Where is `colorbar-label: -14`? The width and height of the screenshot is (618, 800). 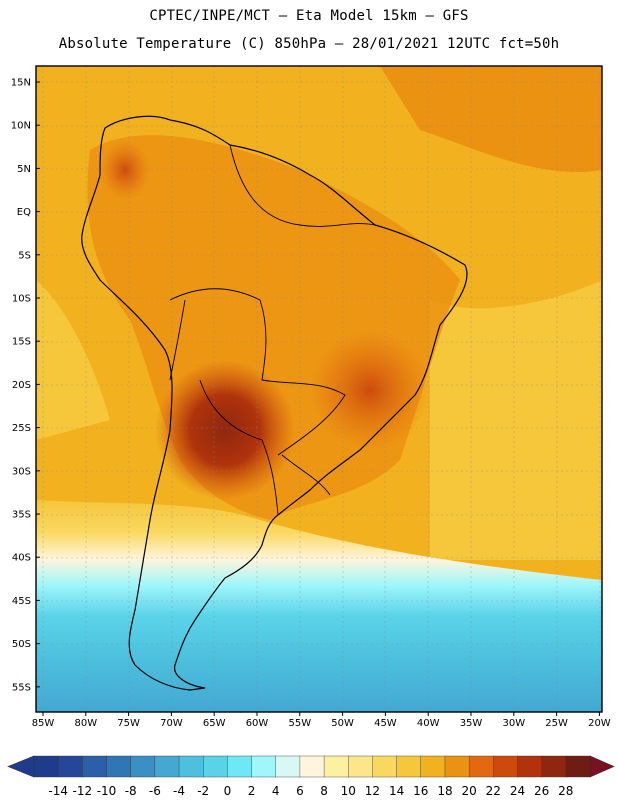 colorbar-label: -14 is located at coordinates (58, 791).